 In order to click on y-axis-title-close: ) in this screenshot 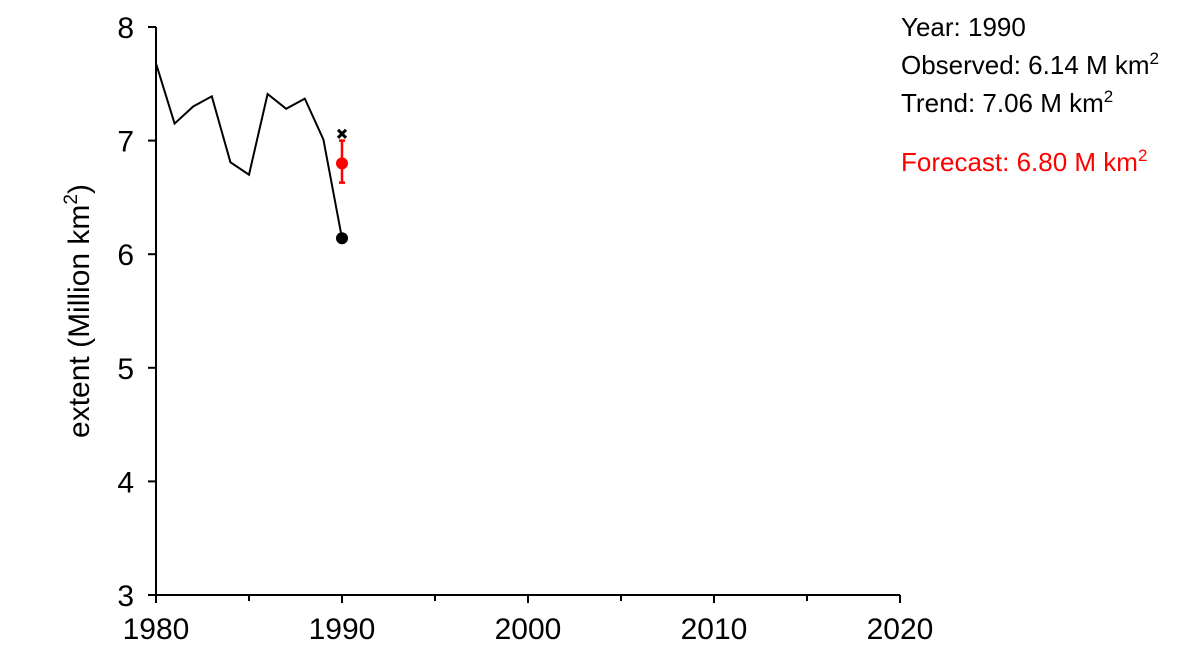, I will do `click(79, 189)`.